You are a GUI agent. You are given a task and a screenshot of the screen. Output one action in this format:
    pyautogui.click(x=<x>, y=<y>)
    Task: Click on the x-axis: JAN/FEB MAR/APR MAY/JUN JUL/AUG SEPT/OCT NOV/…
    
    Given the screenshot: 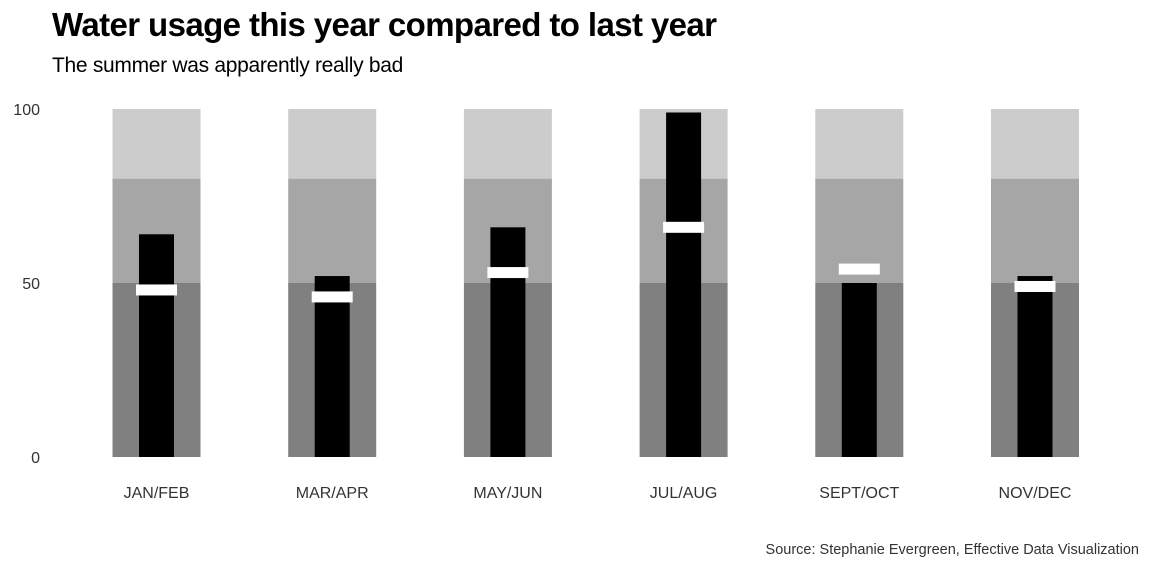 What is the action you would take?
    pyautogui.click(x=598, y=493)
    